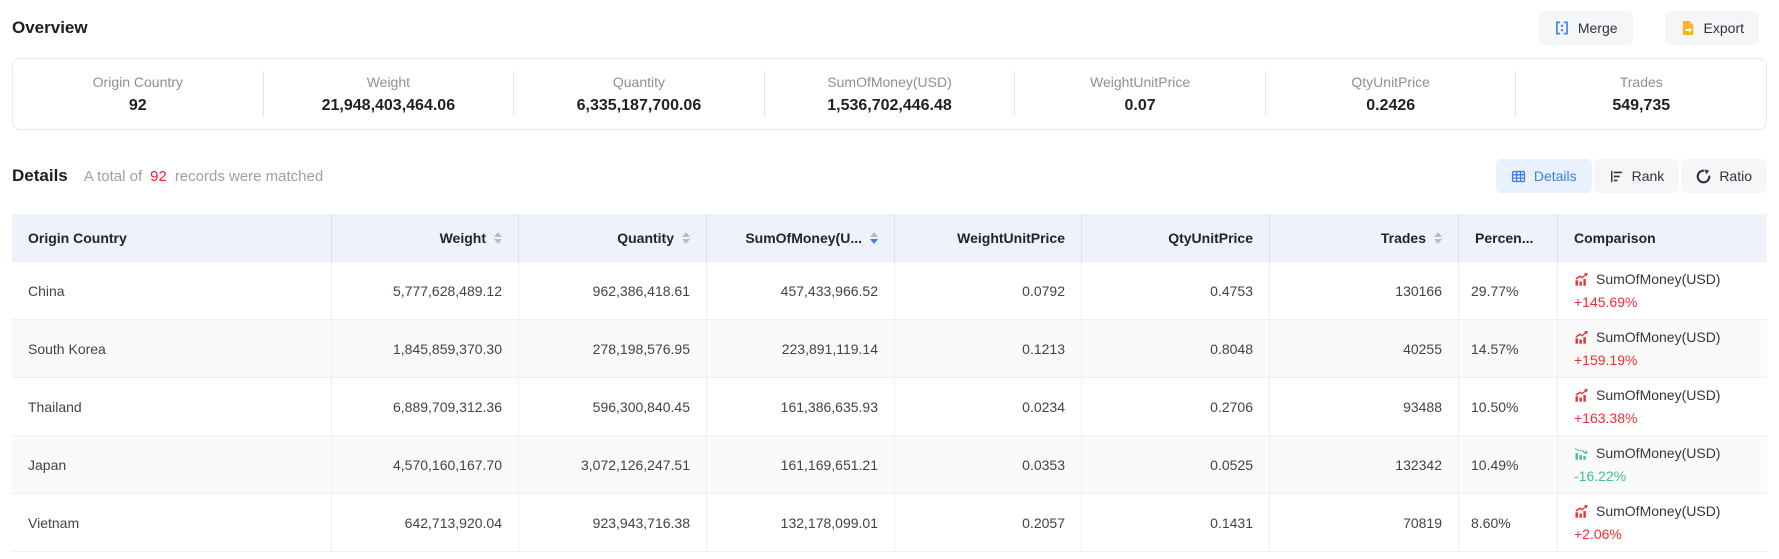 This screenshot has height=559, width=1779. What do you see at coordinates (1140, 81) in the screenshot?
I see `stat-label: WeightUnitPrice` at bounding box center [1140, 81].